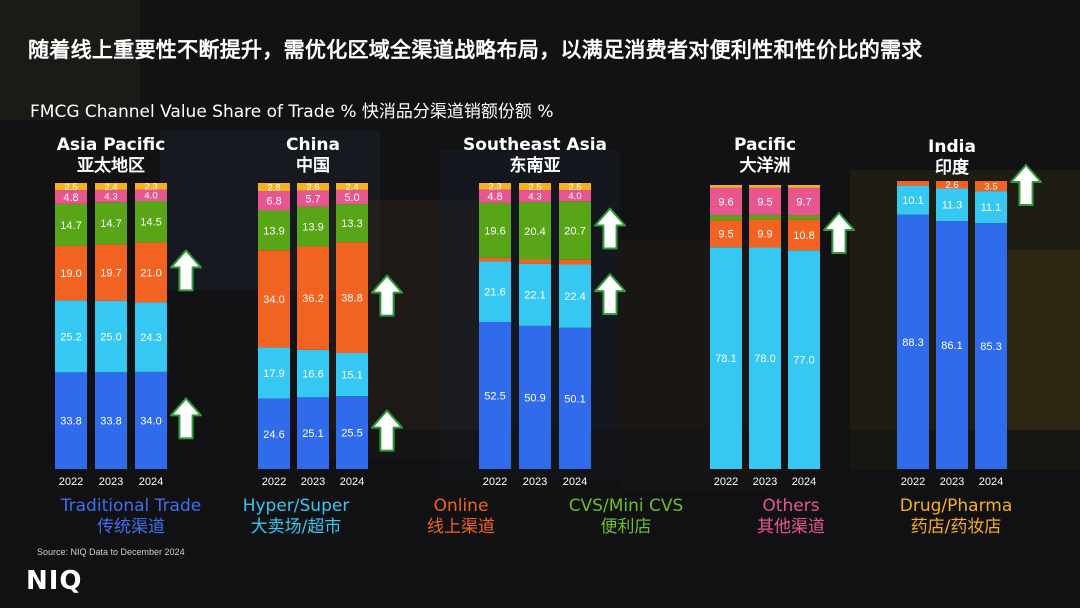 This screenshot has height=608, width=1080. I want to click on southeast-asia-tick-2024: 2024, so click(575, 482).